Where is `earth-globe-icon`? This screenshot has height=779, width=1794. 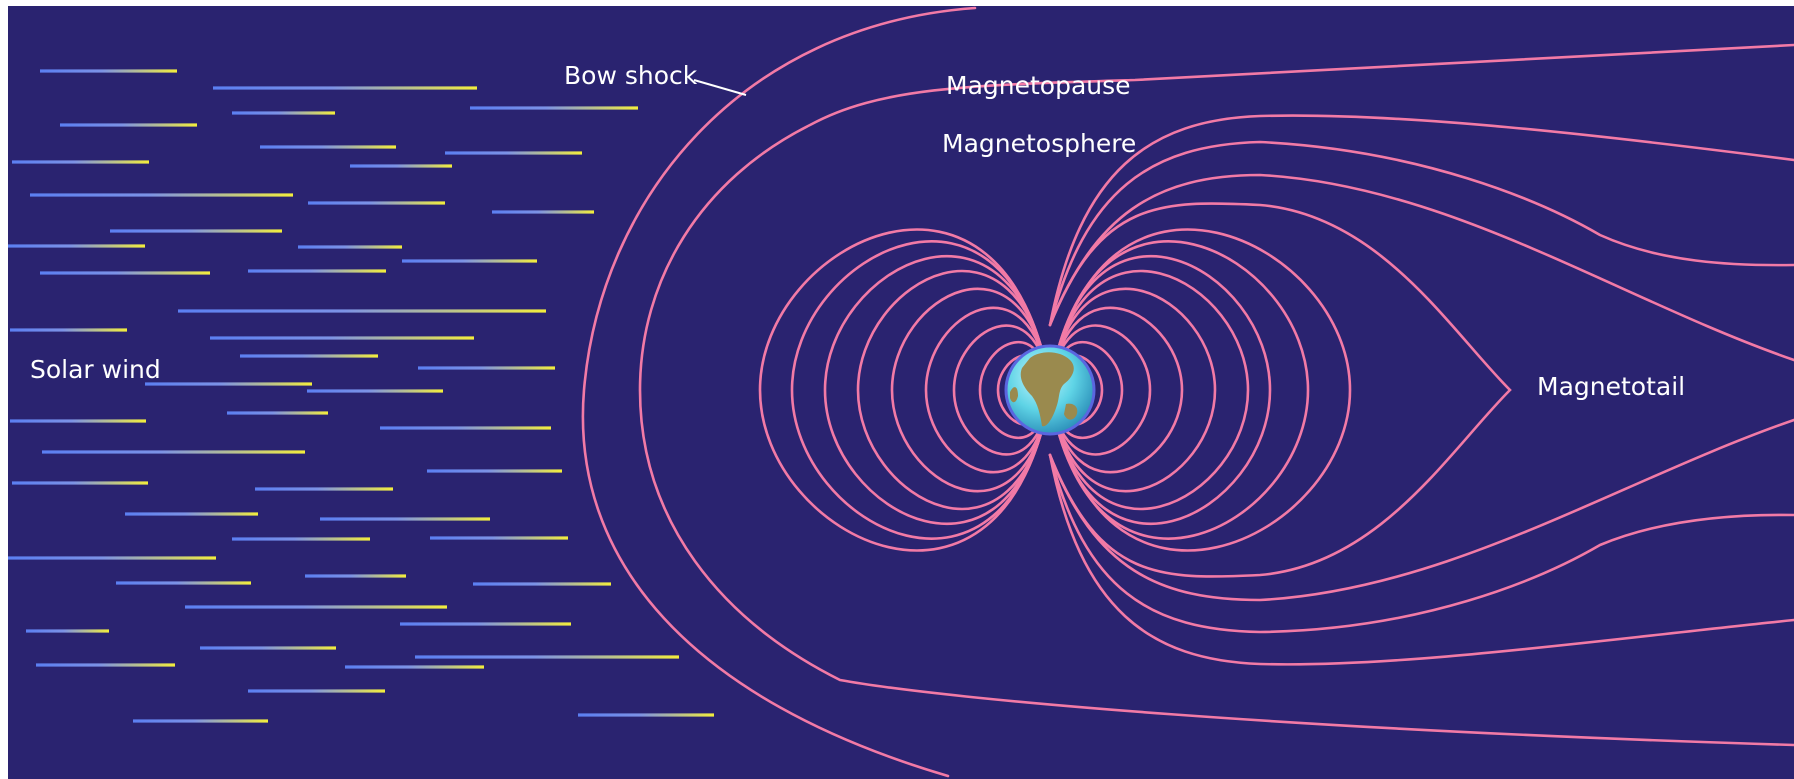
earth-globe-icon is located at coordinates (1050, 390).